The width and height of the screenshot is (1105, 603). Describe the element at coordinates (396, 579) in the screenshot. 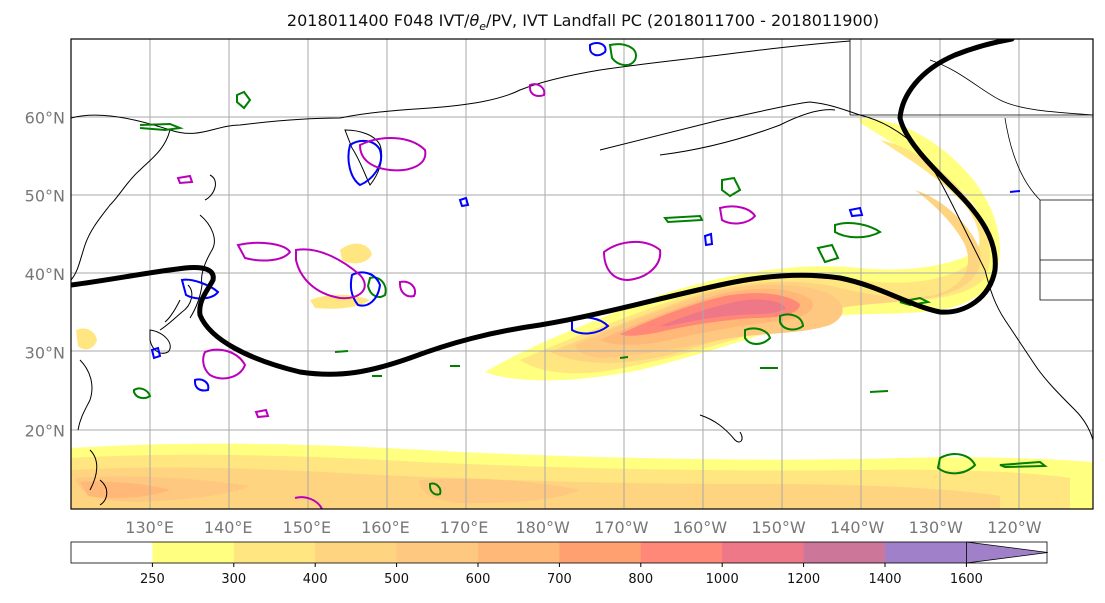

I see `colorbar-tick-label: 500` at that location.